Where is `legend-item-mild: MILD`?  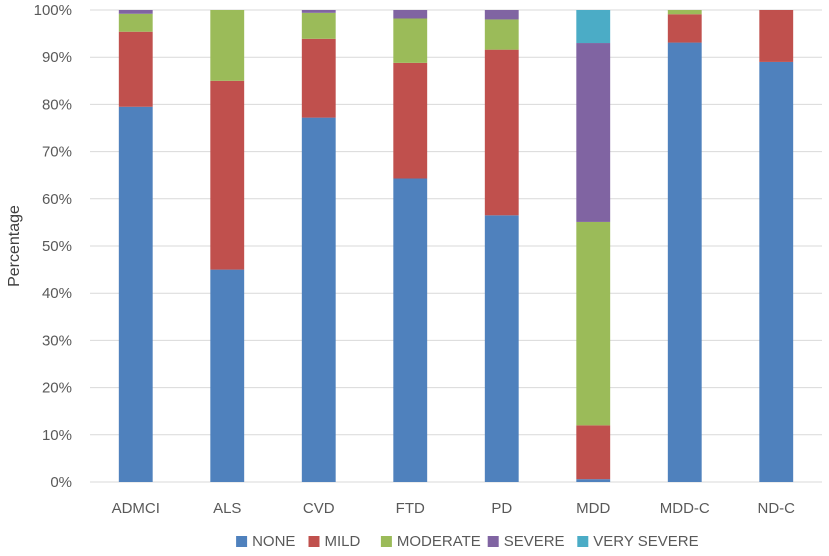 legend-item-mild: MILD is located at coordinates (334, 541).